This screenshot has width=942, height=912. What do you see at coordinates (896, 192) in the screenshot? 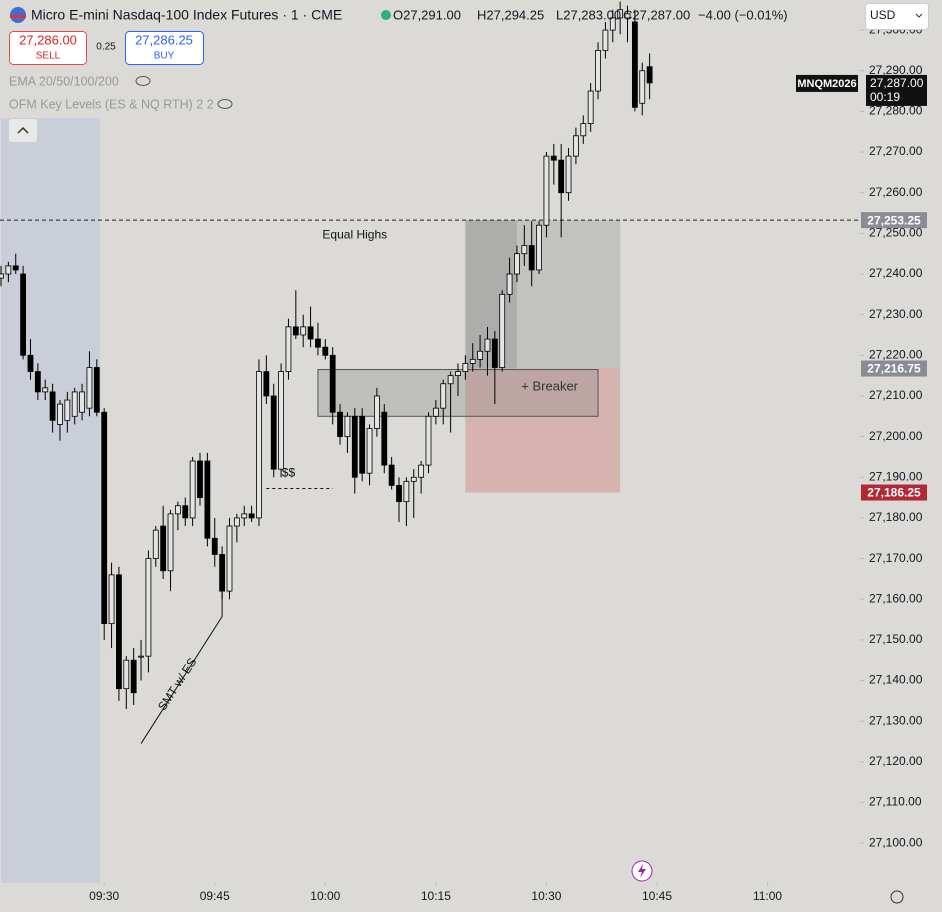
I see `y-tick-label: 27,260.00` at bounding box center [896, 192].